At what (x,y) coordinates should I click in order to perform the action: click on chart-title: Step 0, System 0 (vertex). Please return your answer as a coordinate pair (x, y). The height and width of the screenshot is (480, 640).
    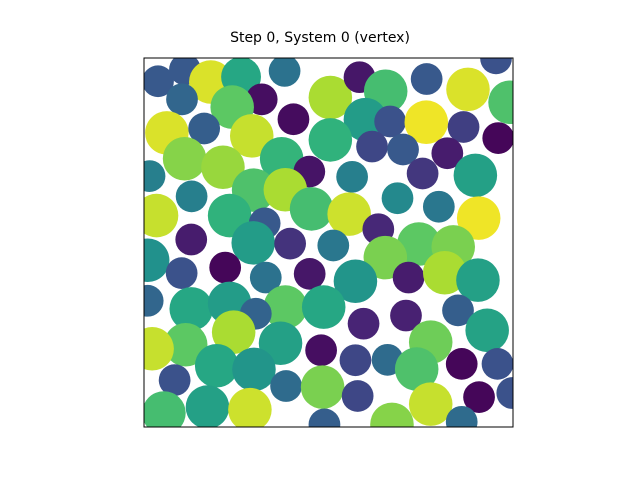
    Looking at the image, I should click on (320, 38).